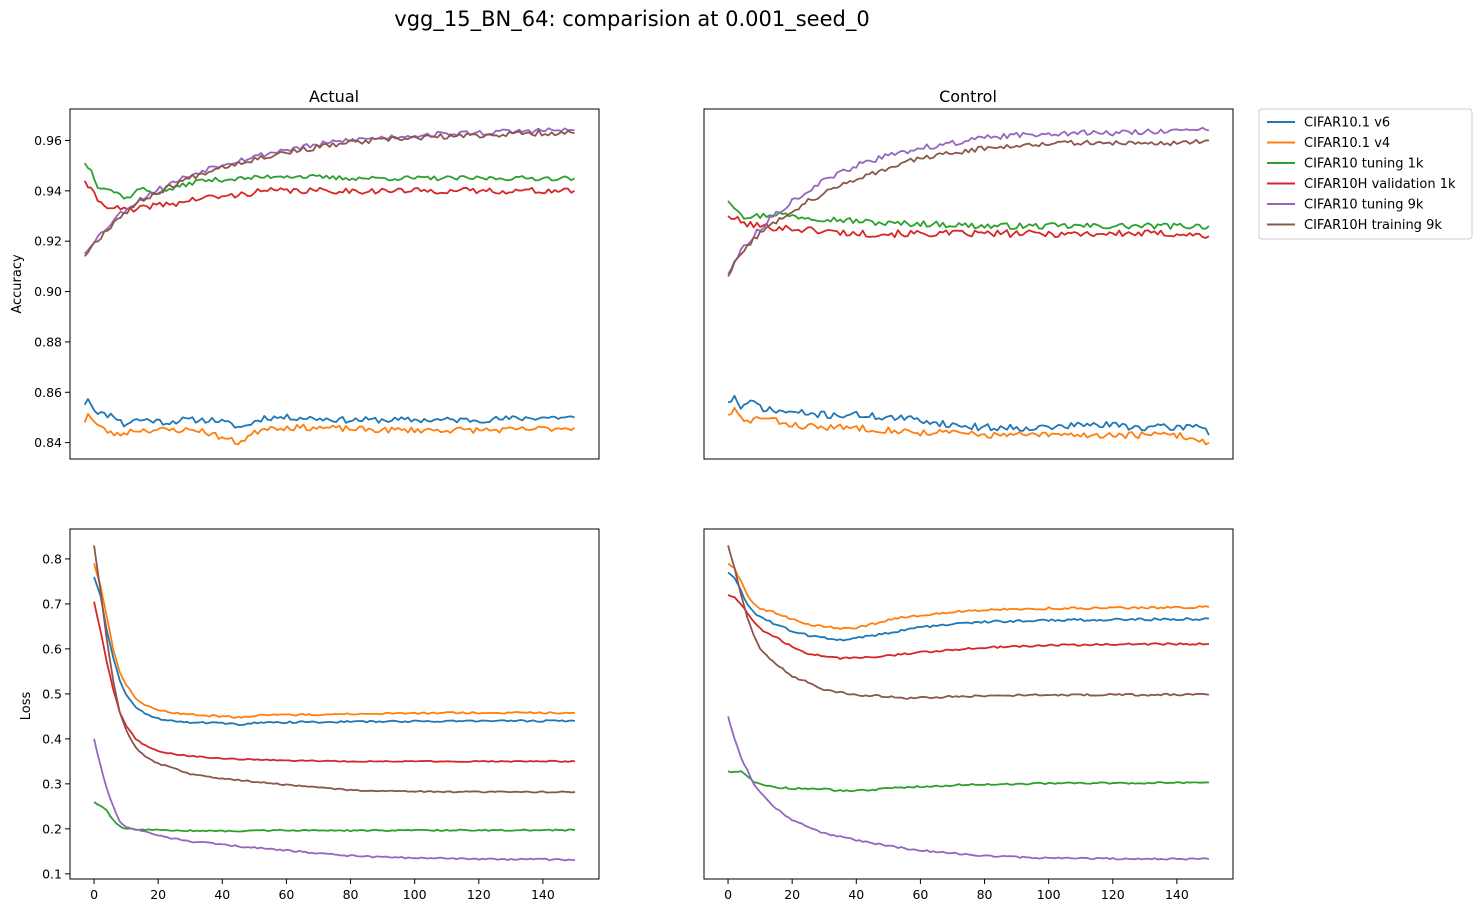  Describe the element at coordinates (48, 190) in the screenshot. I see `ytick-label: 0.94` at that location.